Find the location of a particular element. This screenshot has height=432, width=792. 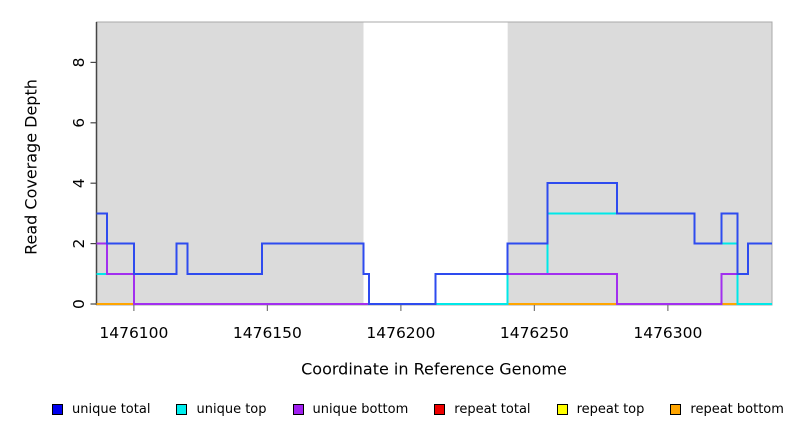

legend-label: repeat total is located at coordinates (492, 409).